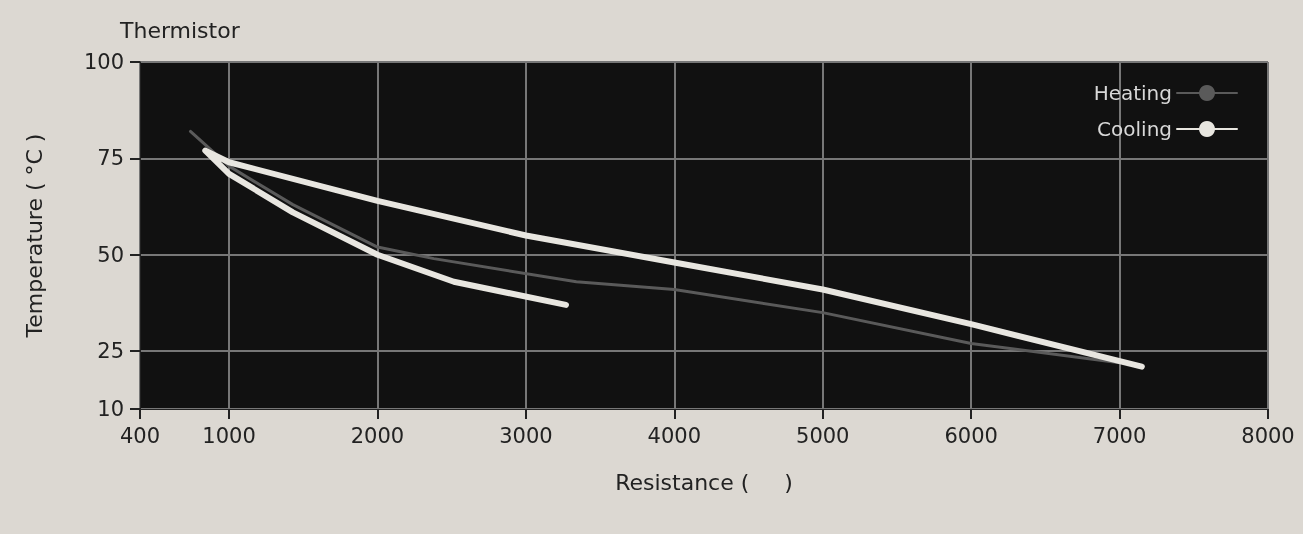 This screenshot has width=1303, height=534. Describe the element at coordinates (229, 435) in the screenshot. I see `x-tick-label: 1000` at that location.